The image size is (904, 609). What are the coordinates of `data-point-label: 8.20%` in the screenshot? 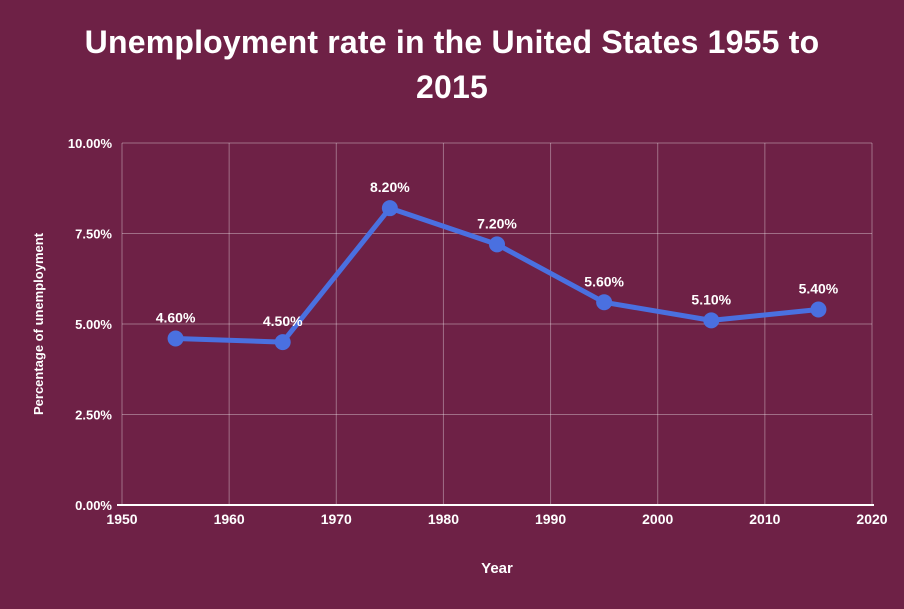 It's located at (390, 187).